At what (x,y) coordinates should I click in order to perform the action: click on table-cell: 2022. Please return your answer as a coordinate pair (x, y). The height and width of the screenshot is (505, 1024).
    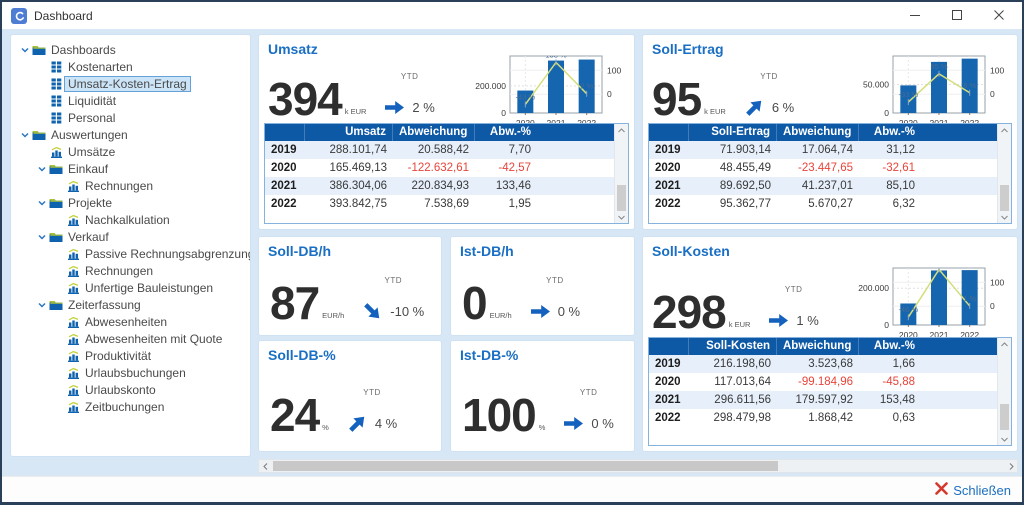
    Looking at the image, I should click on (284, 204).